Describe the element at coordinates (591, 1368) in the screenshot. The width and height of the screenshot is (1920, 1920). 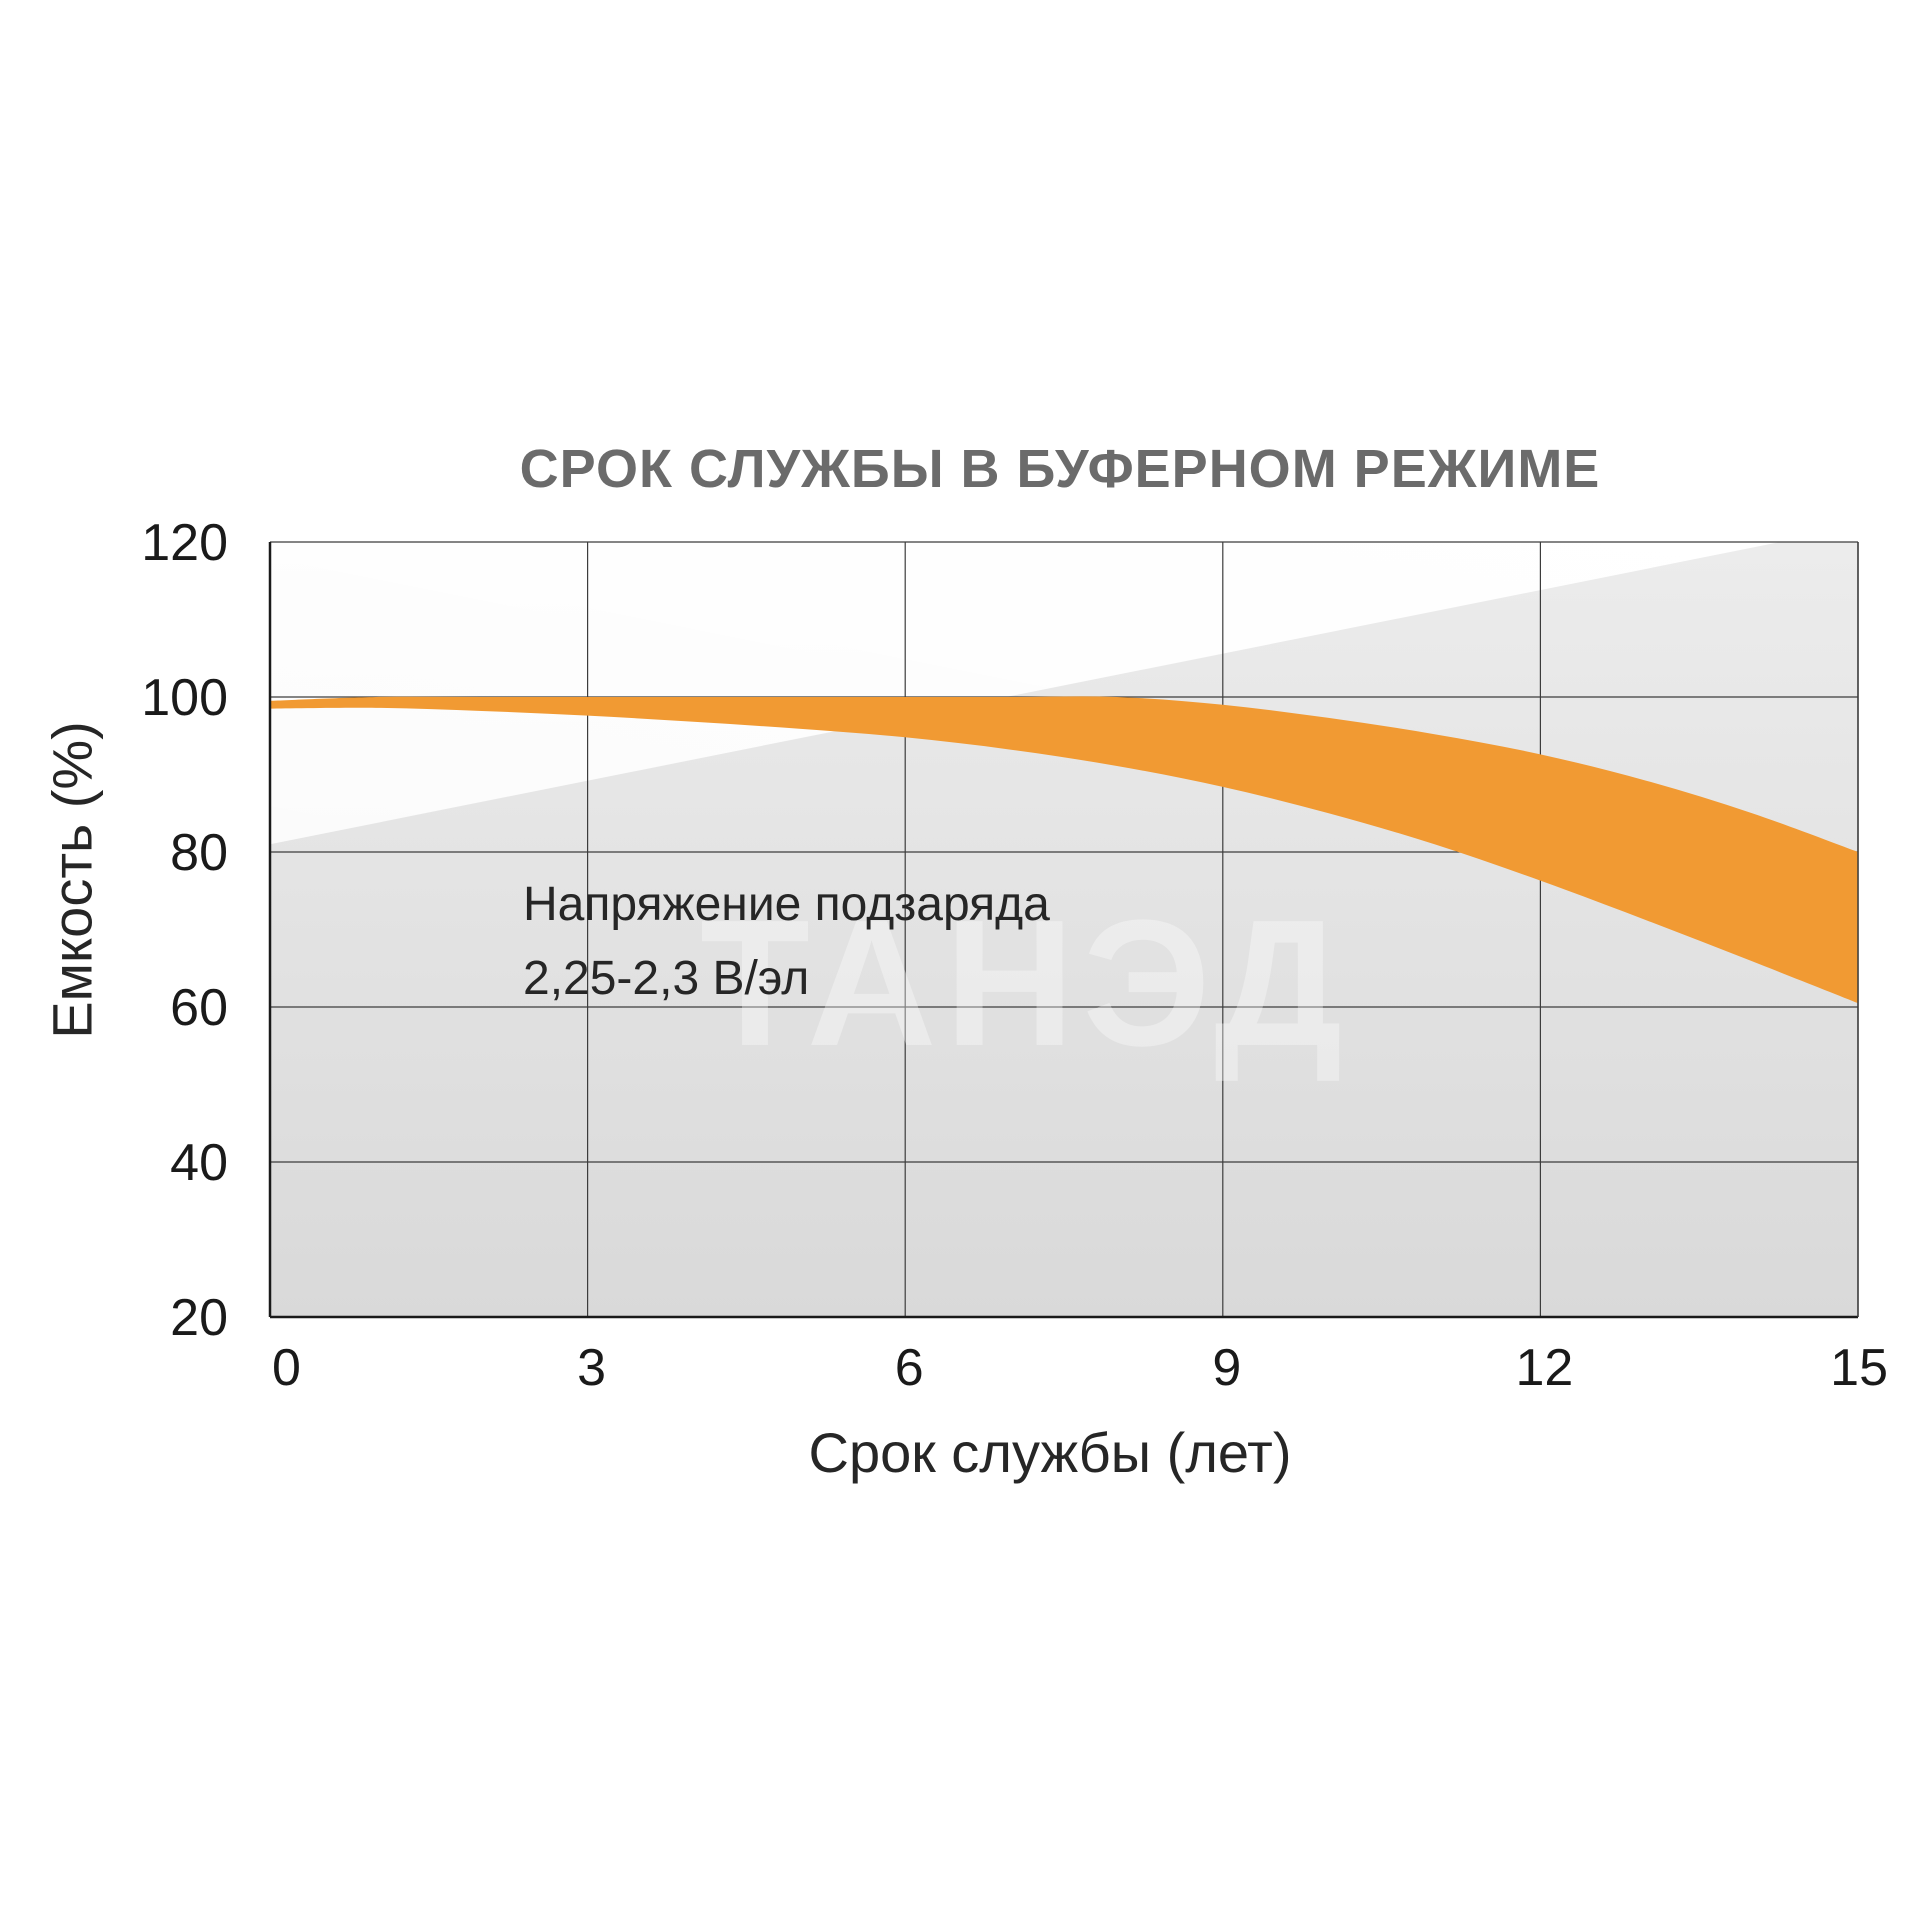
I see `x-tick-label: 3` at that location.